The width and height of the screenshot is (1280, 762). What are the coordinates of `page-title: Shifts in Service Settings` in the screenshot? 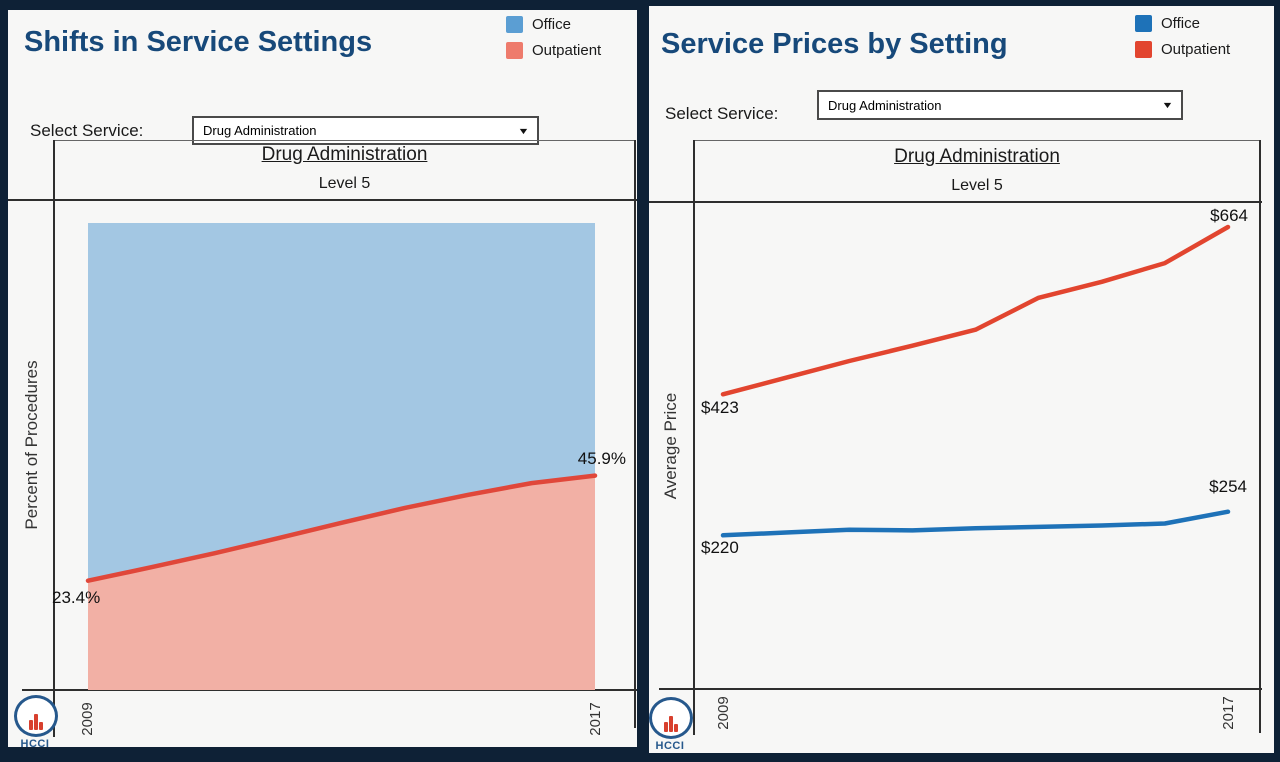 It's located at (198, 42).